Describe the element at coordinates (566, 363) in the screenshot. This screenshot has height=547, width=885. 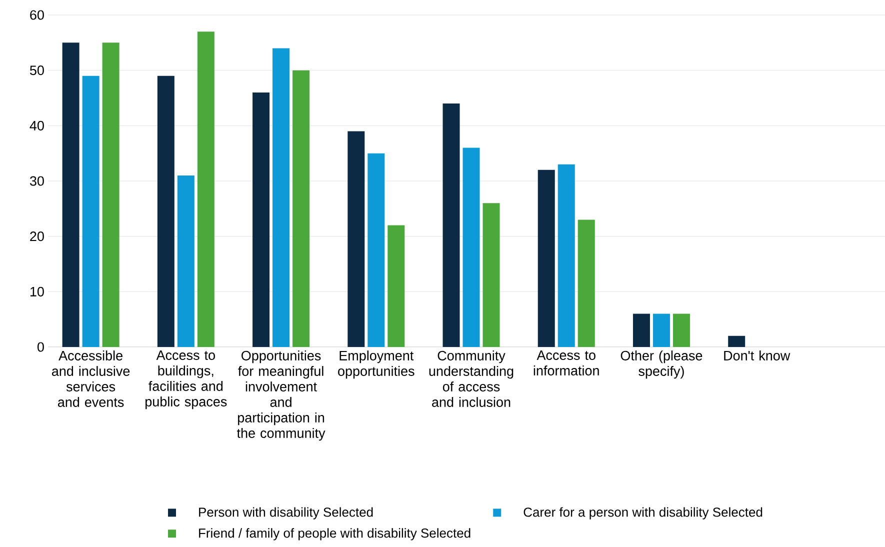
I see `x-tick-label: Access to information` at that location.